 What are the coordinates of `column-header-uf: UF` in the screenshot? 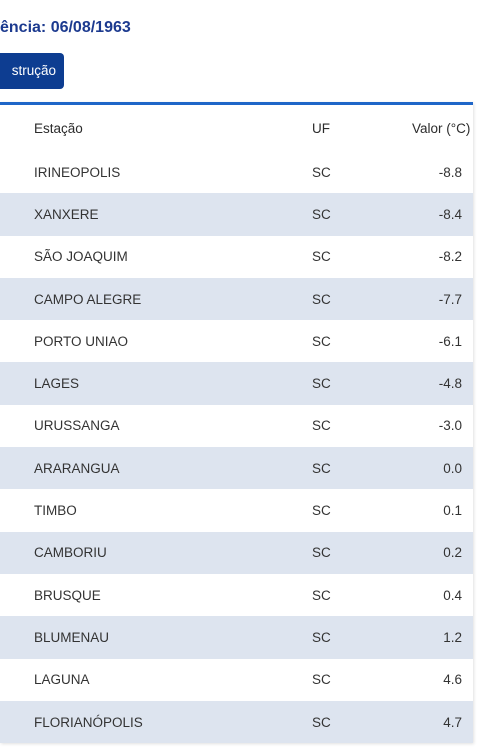 It's located at (321, 128).